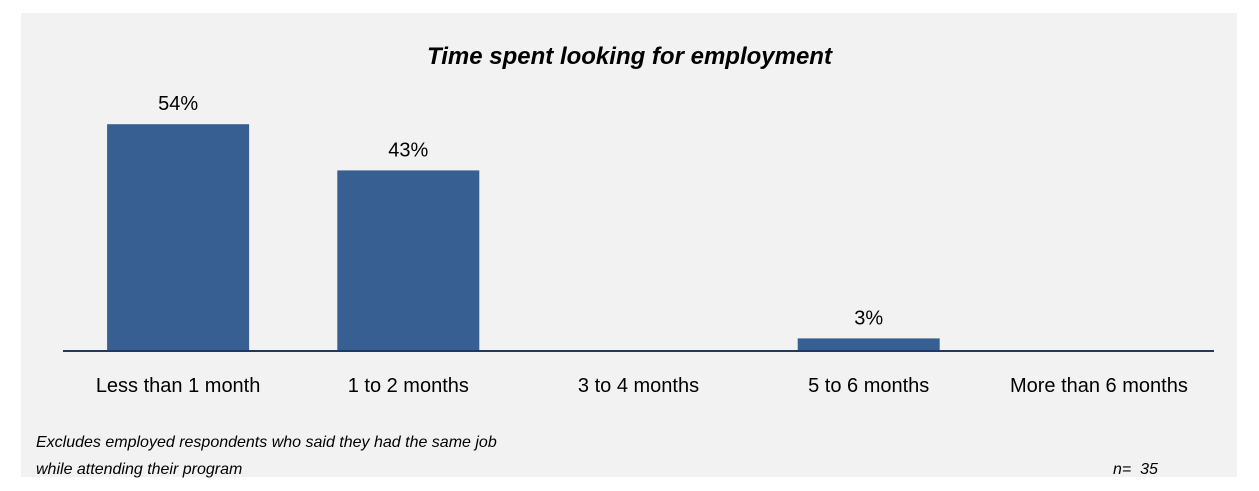 This screenshot has height=491, width=1259. I want to click on category-label-4: 5 to 6 months, so click(868, 386).